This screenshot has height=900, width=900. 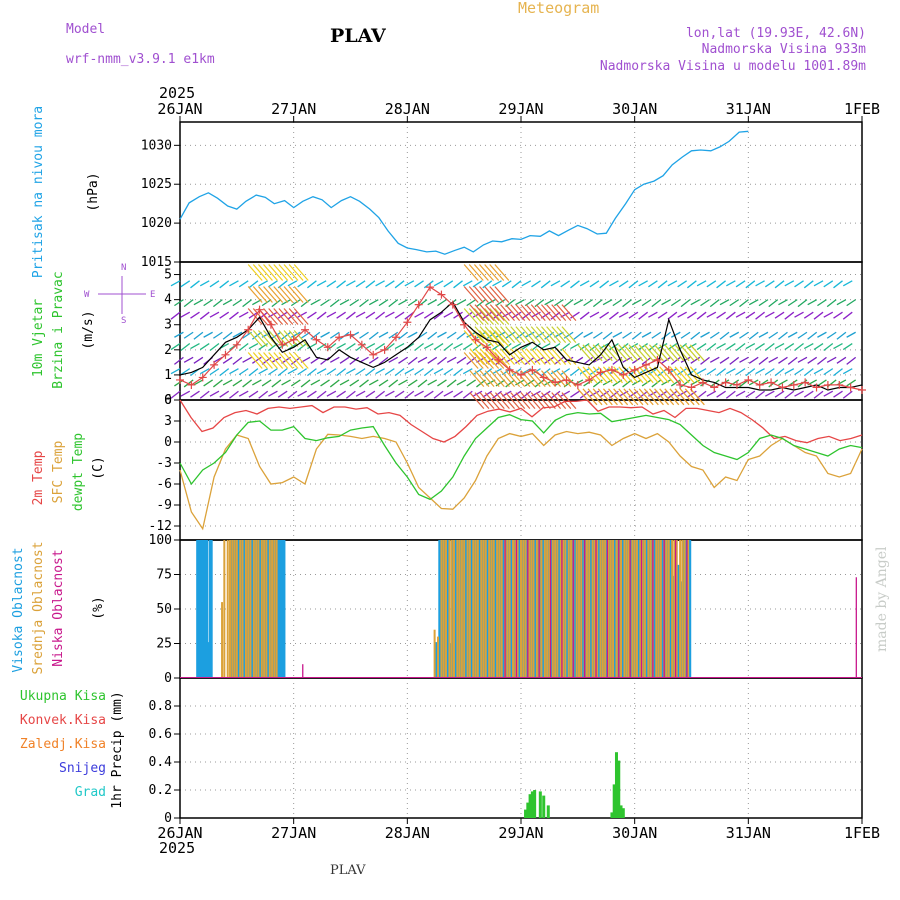 I want to click on pressure-axis-label: Pritisak na nivou mora, so click(x=38, y=192).